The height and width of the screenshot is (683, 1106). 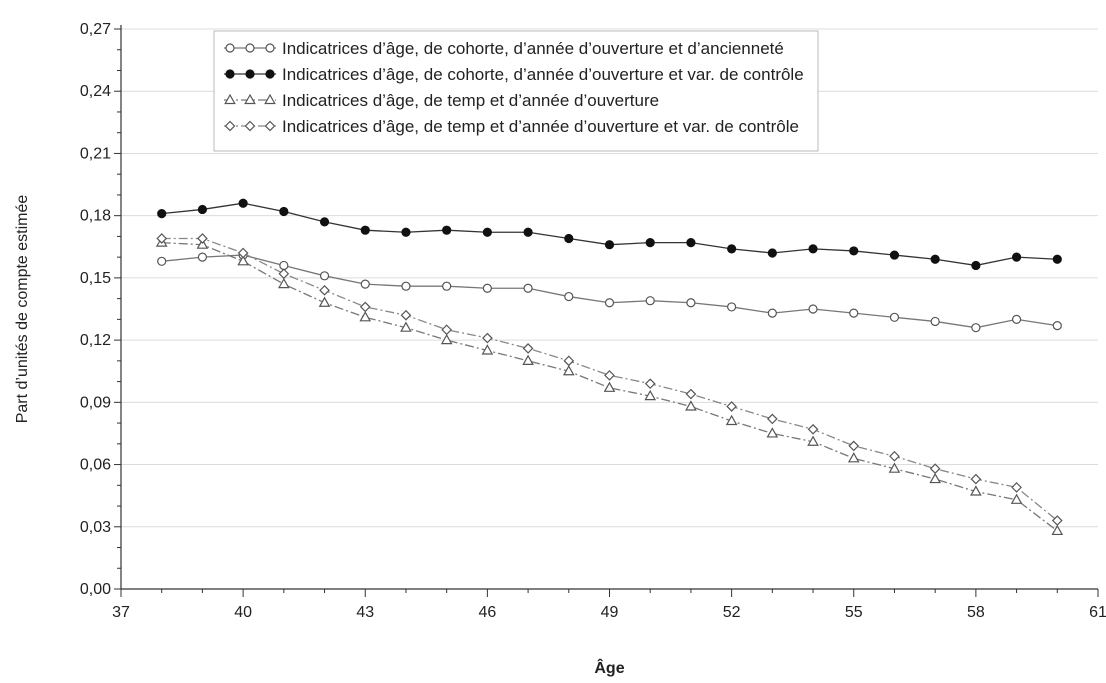 What do you see at coordinates (243, 612) in the screenshot?
I see `x-tick-label: 40` at bounding box center [243, 612].